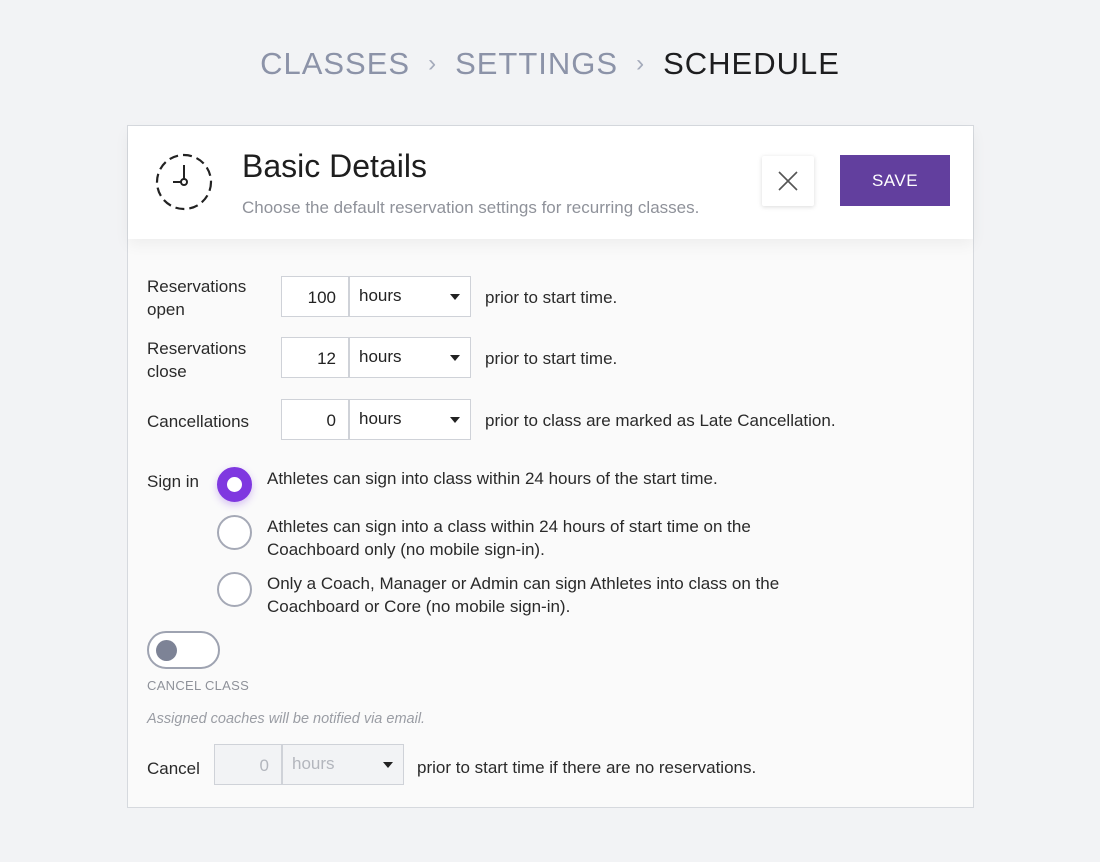  What do you see at coordinates (751, 63) in the screenshot?
I see `breadcrumb-schedule: SCHEDULE` at bounding box center [751, 63].